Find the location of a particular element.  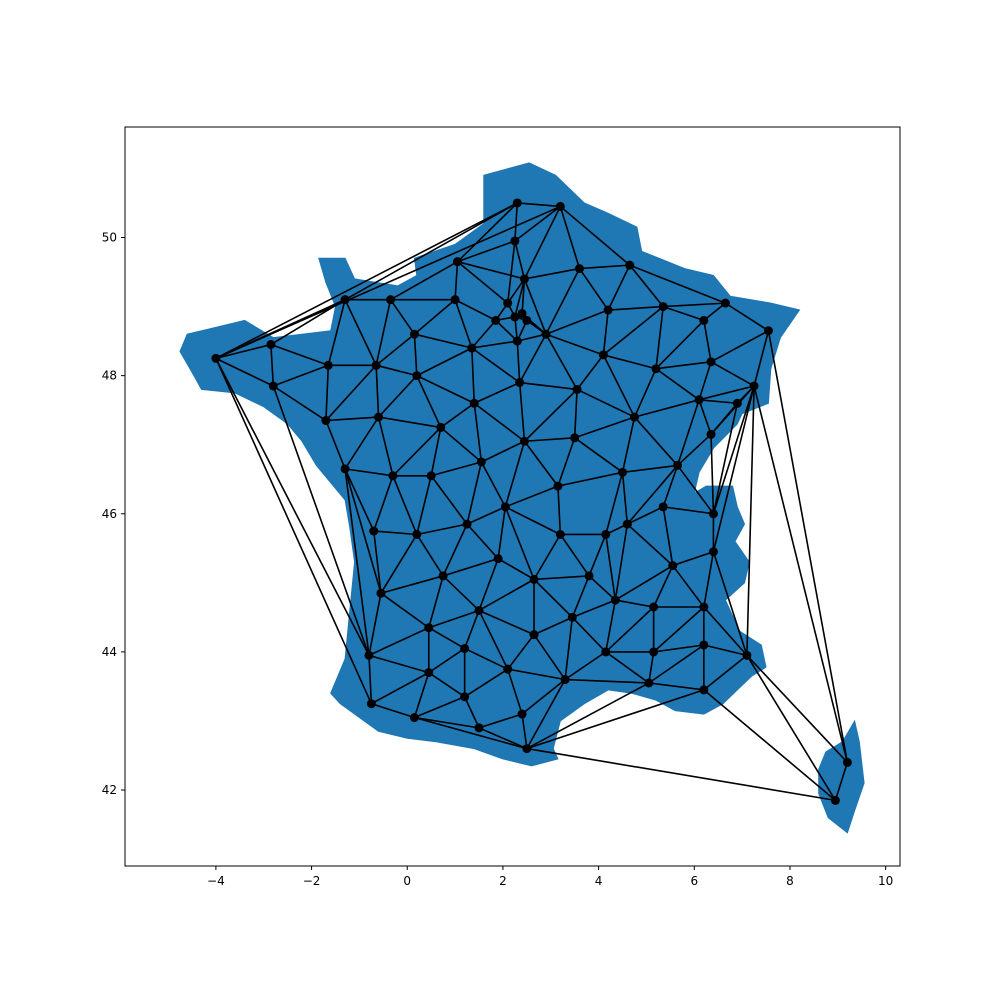

x-tick-label: −4 is located at coordinates (216, 881).